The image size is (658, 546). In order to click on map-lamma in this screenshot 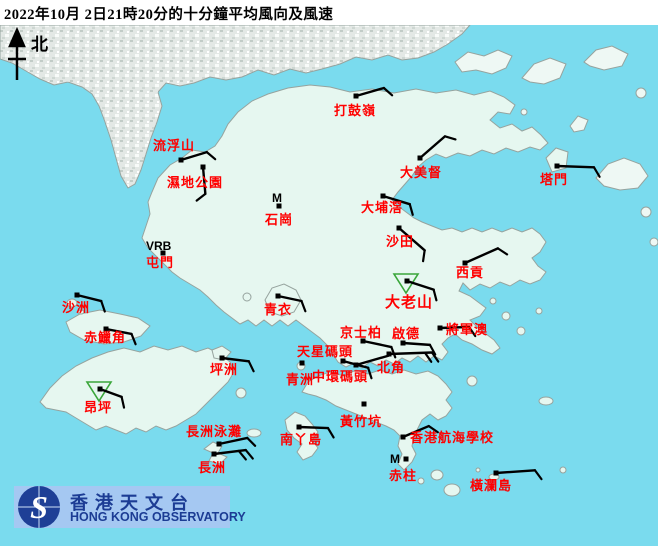, I will do `click(301, 436)`.